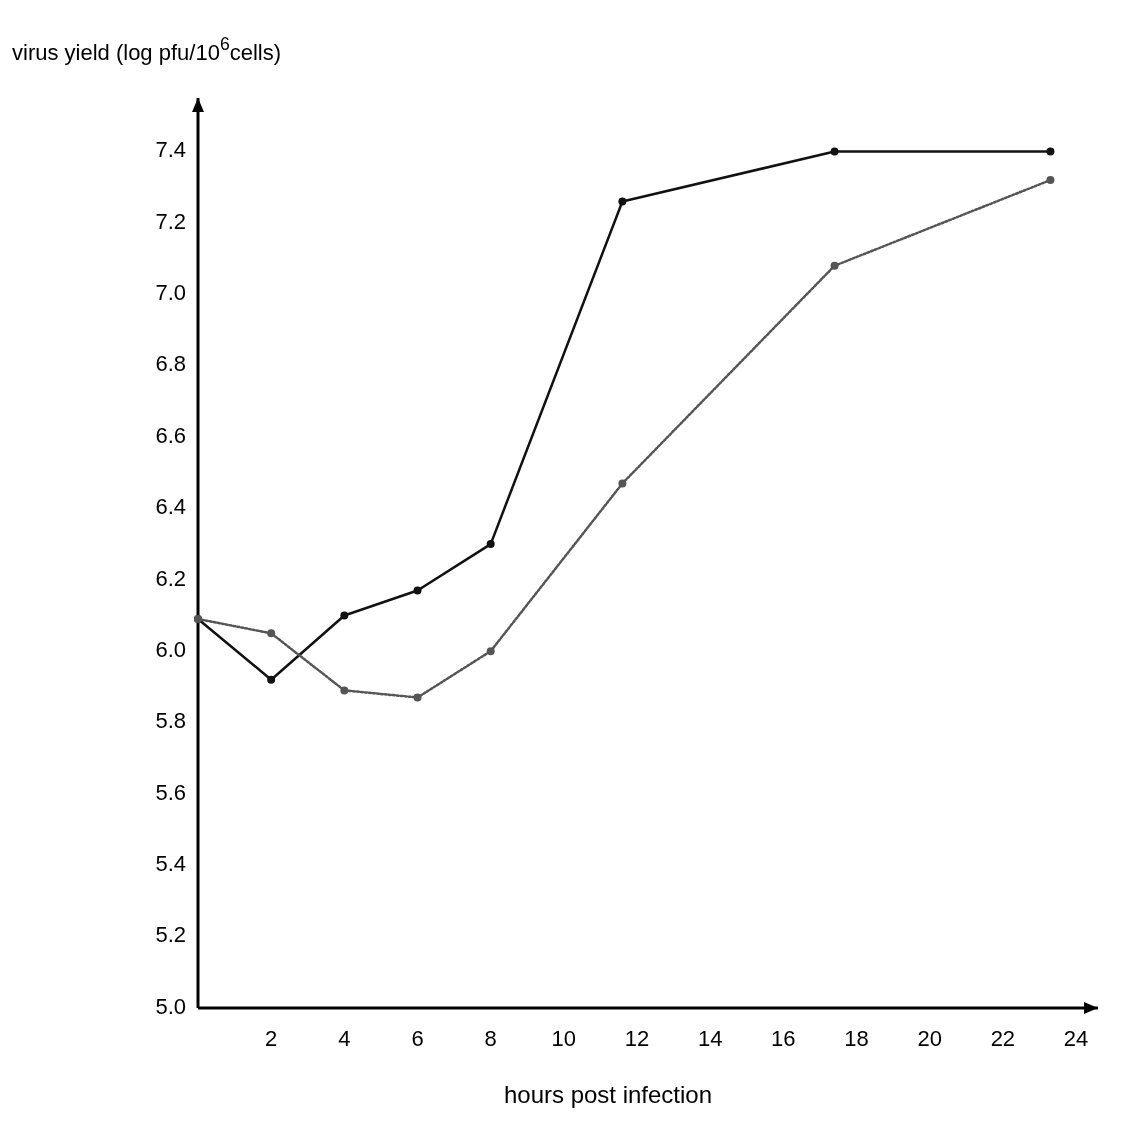 The width and height of the screenshot is (1121, 1134). I want to click on x-axis-title: hours post infection, so click(608, 1094).